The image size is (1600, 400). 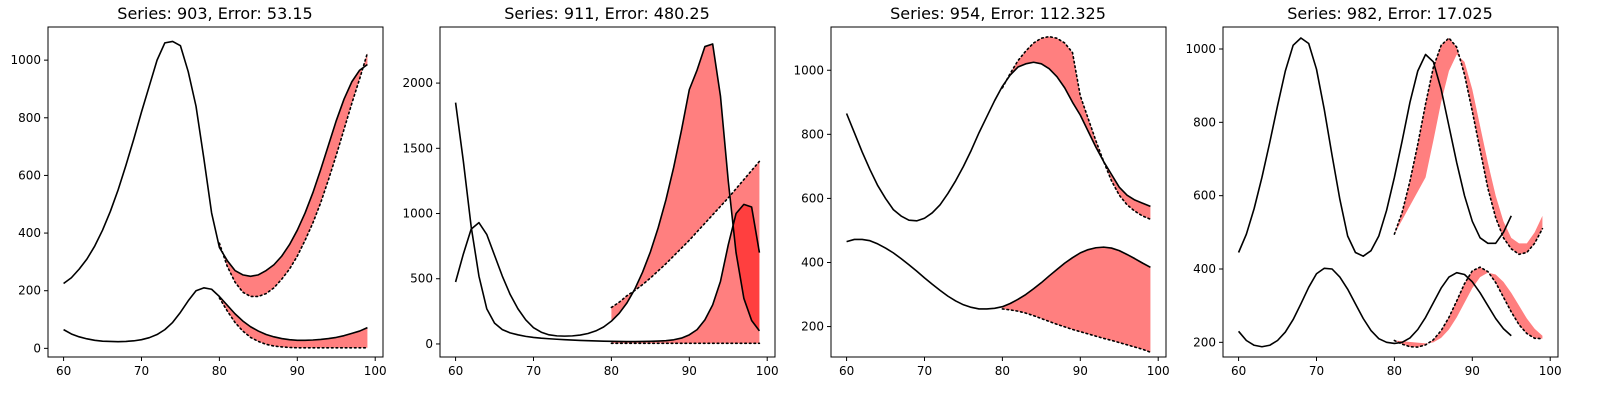 What do you see at coordinates (421, 279) in the screenshot?
I see `y-tick-label: 500` at bounding box center [421, 279].